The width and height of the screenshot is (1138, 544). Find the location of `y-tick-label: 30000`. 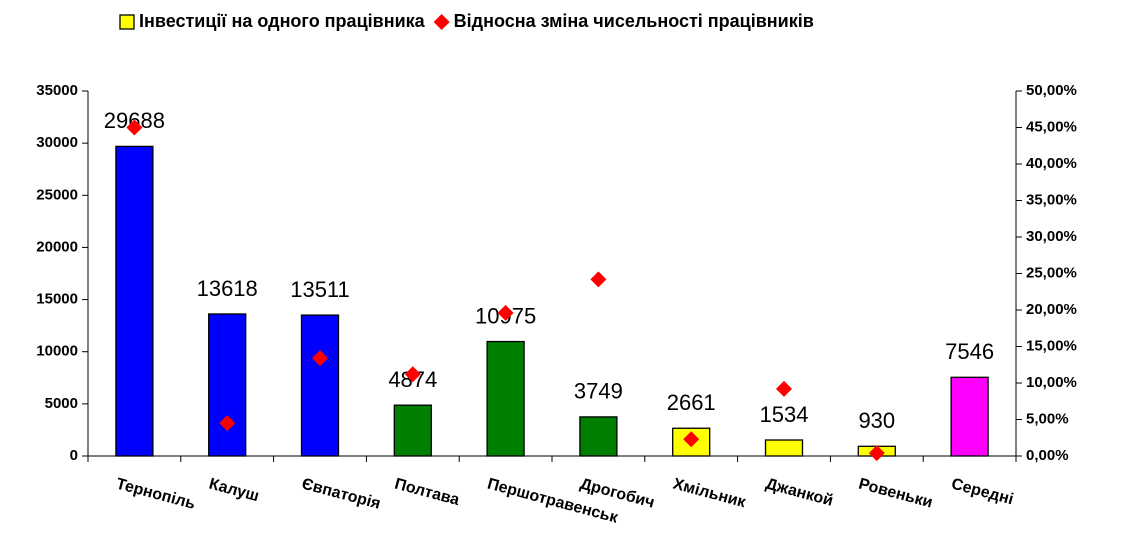

y-tick-label: 30000 is located at coordinates (57, 142).